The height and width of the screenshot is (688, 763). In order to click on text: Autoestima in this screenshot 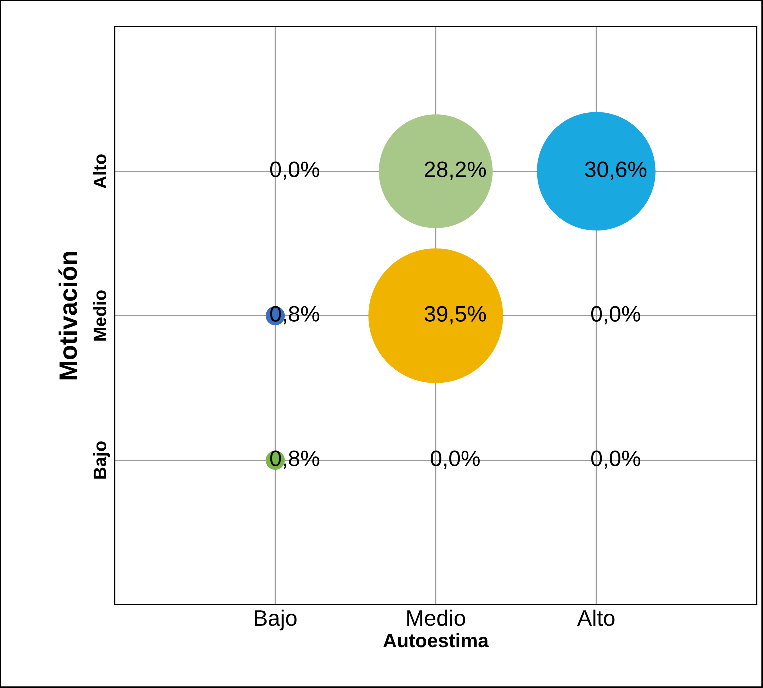, I will do `click(437, 640)`.